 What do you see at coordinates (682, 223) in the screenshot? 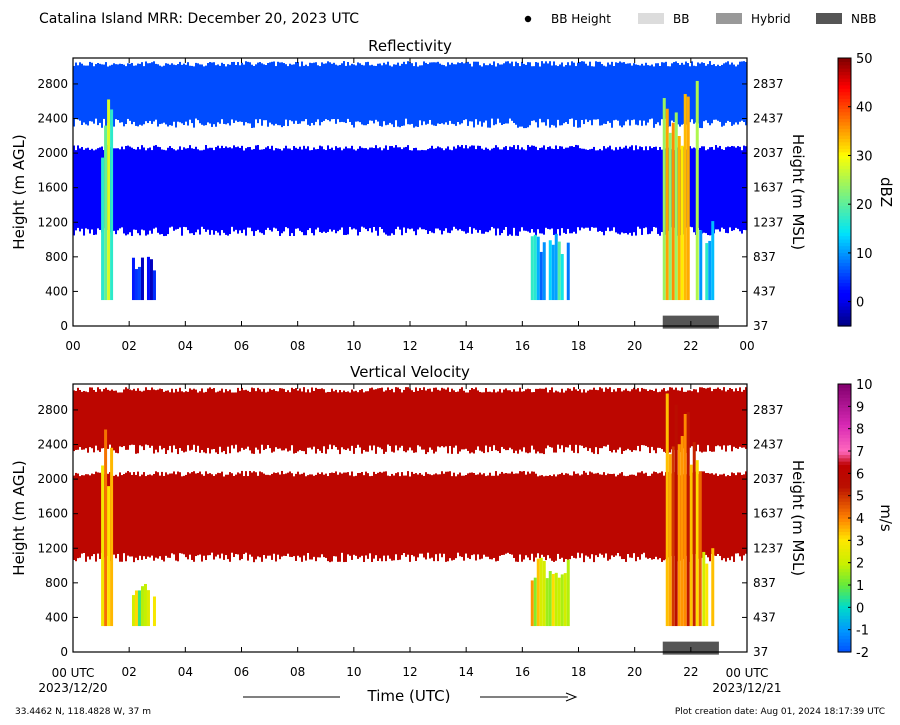
I see `event-column` at bounding box center [682, 223].